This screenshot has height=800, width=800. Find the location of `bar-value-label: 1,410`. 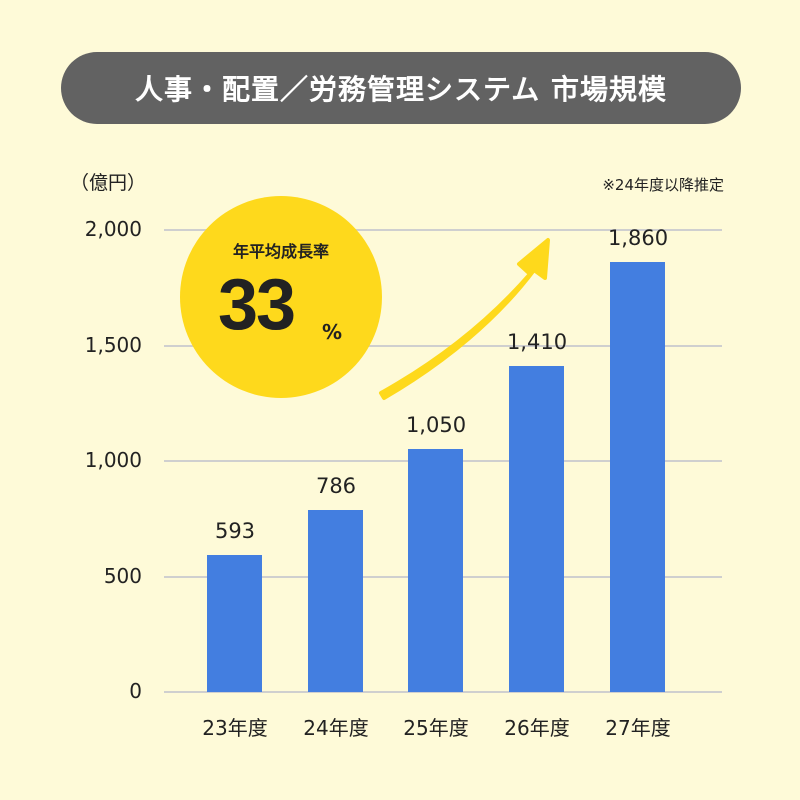

bar-value-label: 1,410 is located at coordinates (537, 342).